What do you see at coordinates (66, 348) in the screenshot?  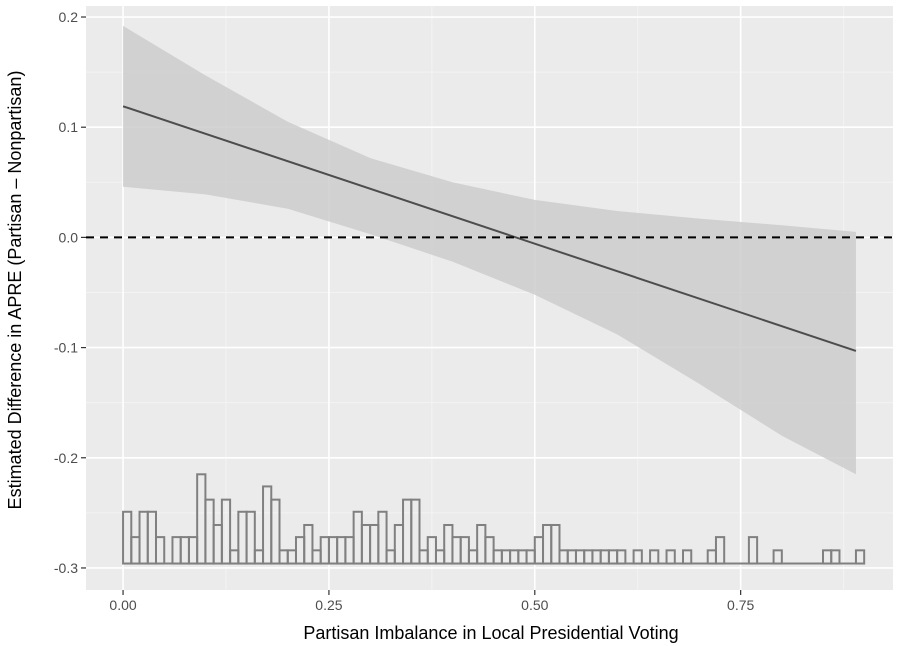 I see `y-tick-label: -0.1` at bounding box center [66, 348].